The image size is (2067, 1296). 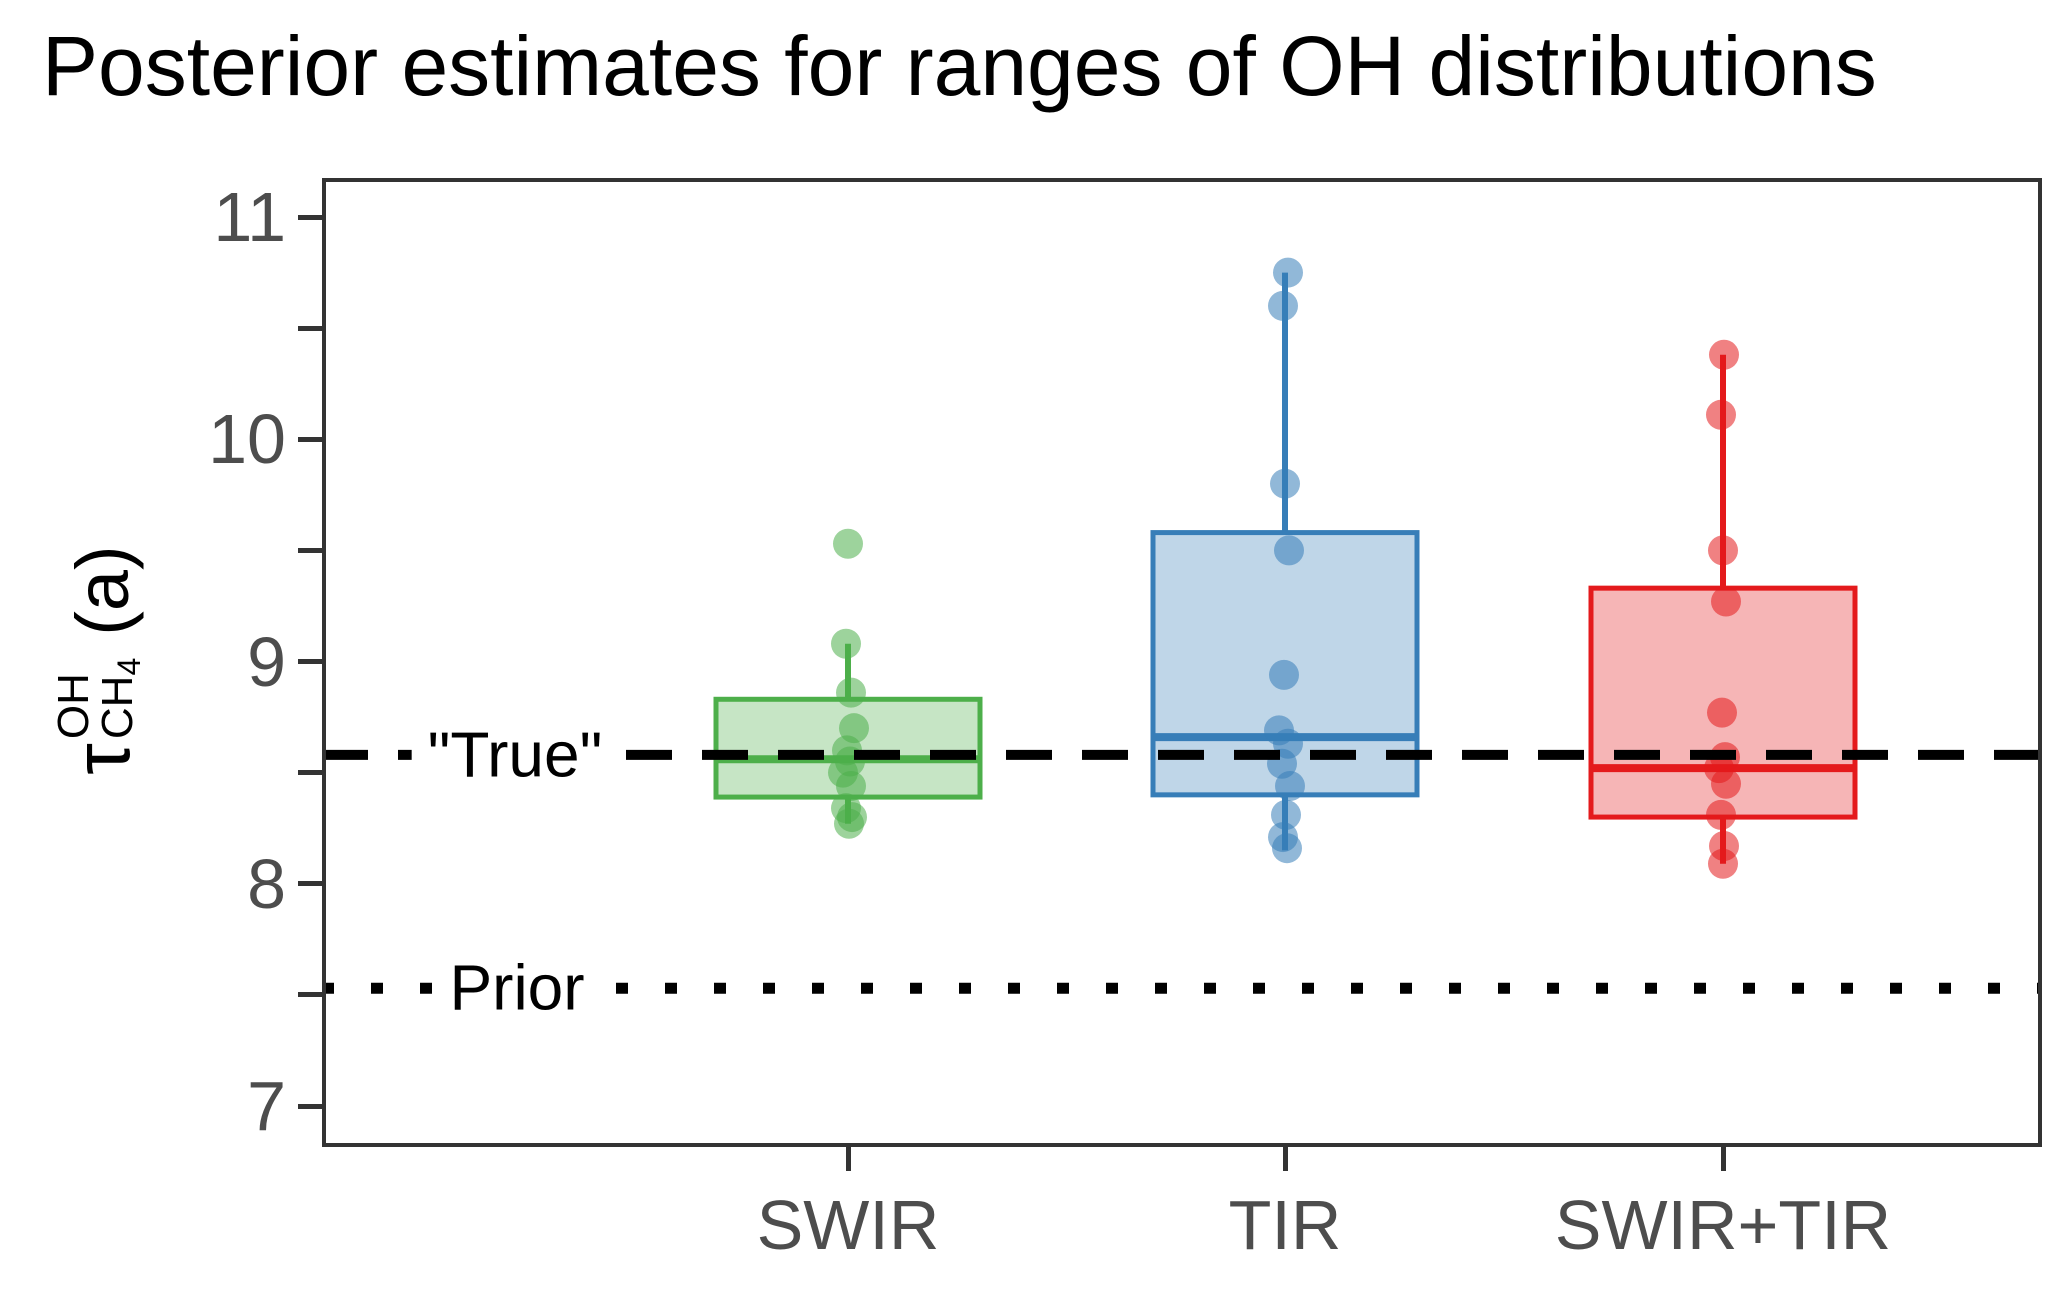 What do you see at coordinates (101, 759) in the screenshot?
I see `y-axis-tau-symbol: τ` at bounding box center [101, 759].